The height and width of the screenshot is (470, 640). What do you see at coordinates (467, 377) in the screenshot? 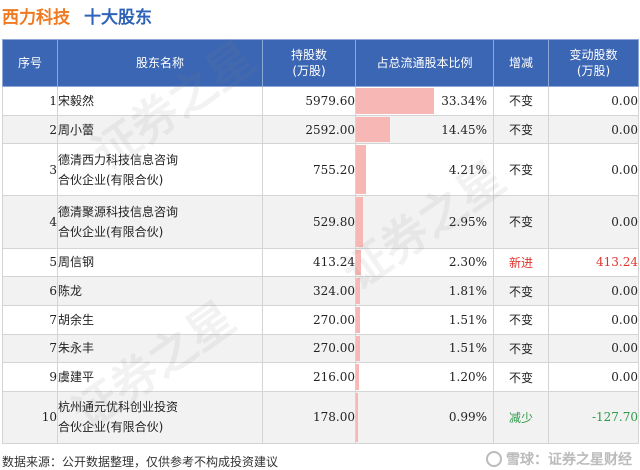
I see `ratio-value: 1.20%` at bounding box center [467, 377].